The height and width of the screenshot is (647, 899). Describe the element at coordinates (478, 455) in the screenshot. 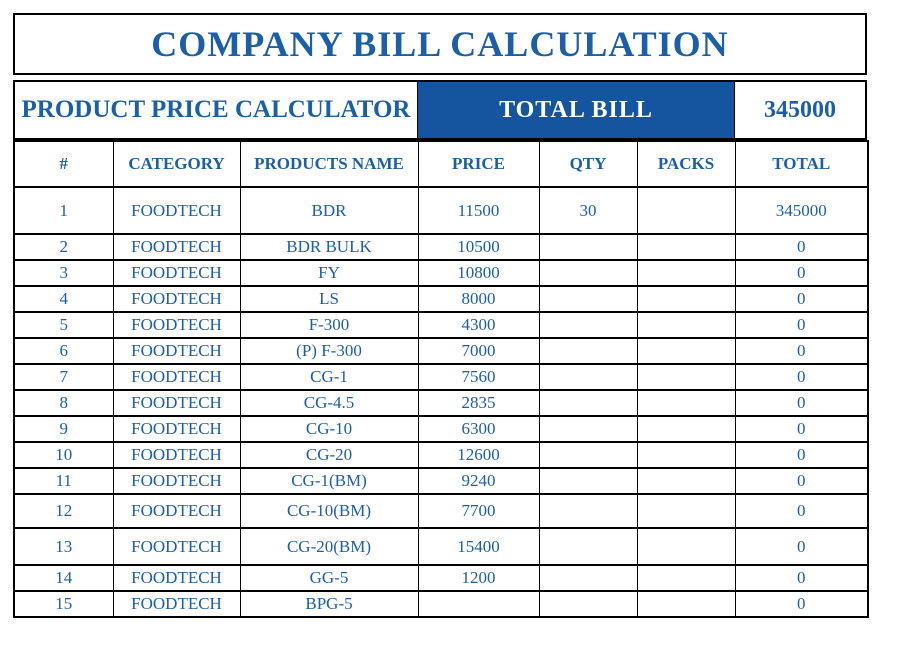

I see `cell-price: 12600` at that location.